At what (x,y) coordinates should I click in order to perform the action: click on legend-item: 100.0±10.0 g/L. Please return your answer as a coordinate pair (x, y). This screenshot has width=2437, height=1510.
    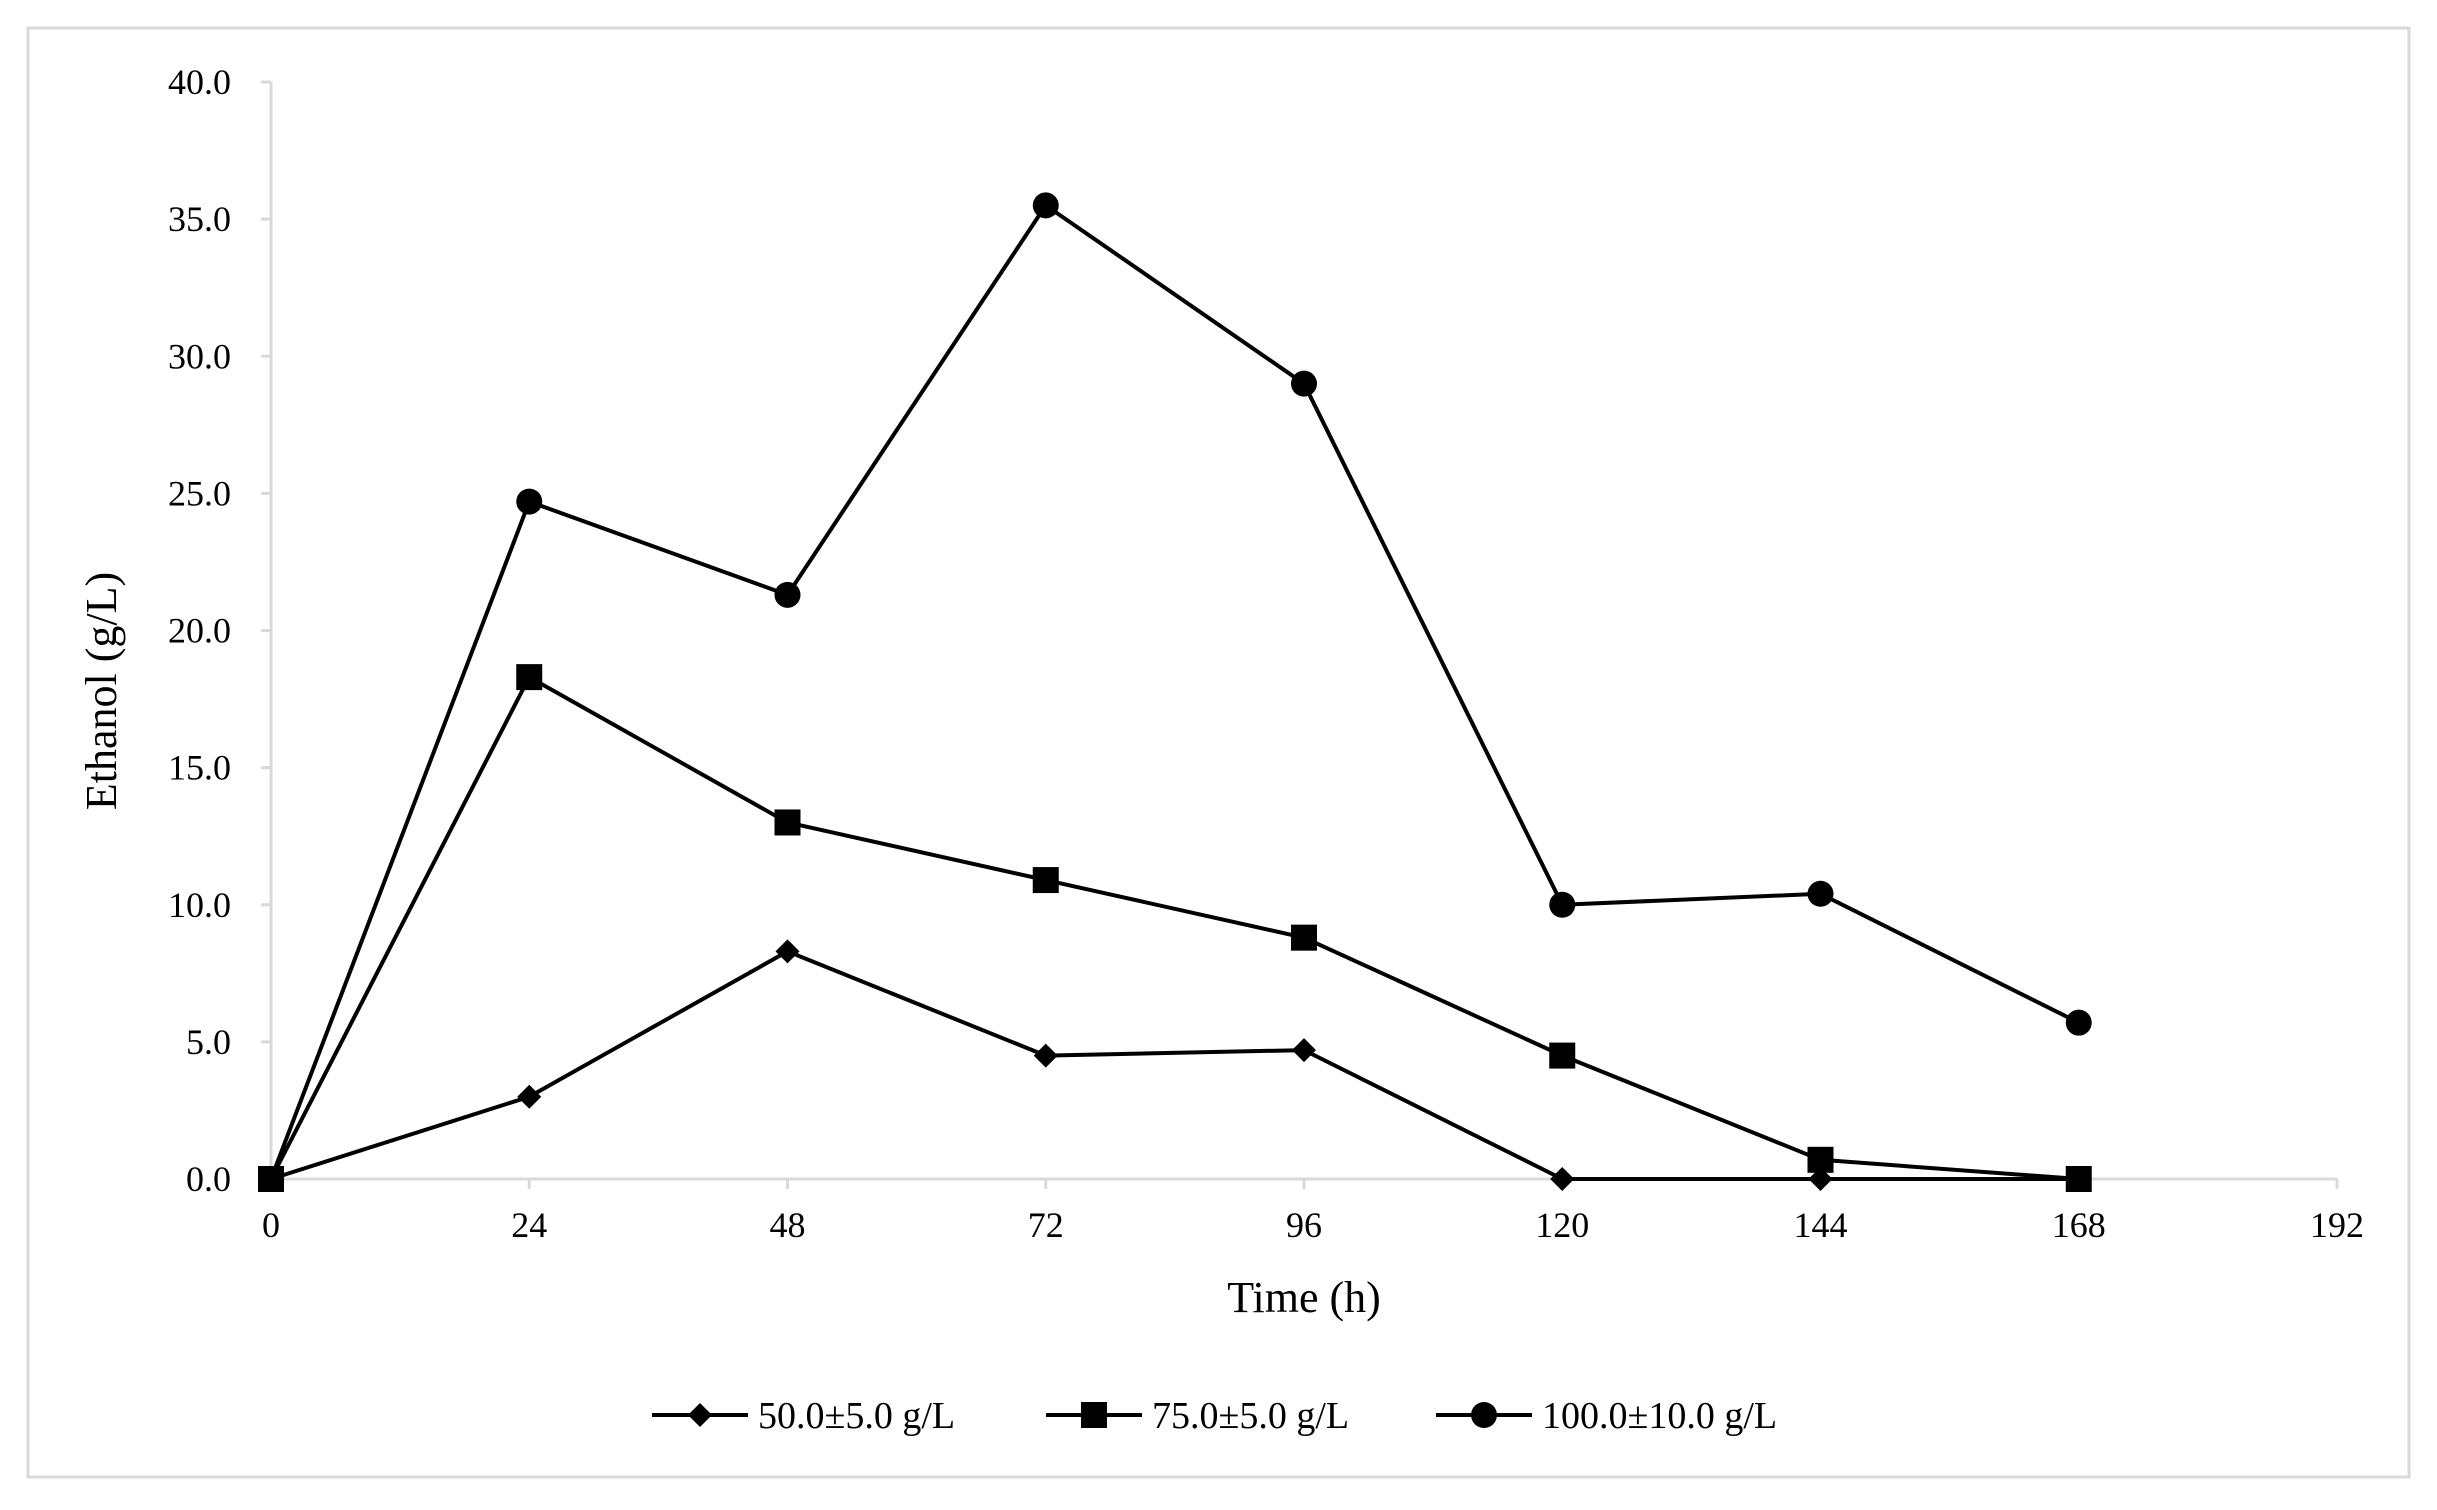
    Looking at the image, I should click on (1606, 1416).